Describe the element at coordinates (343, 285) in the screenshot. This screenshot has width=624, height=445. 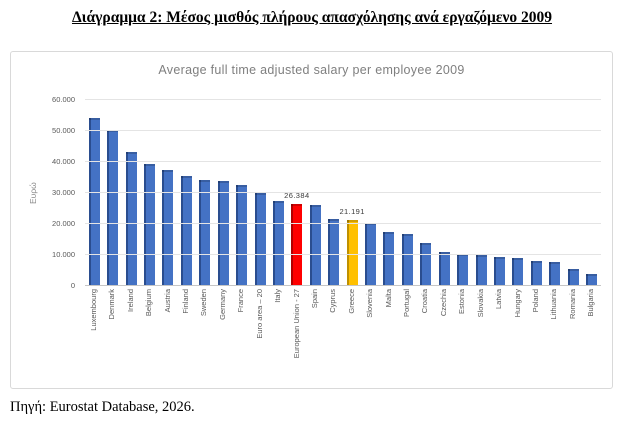
I see `x-axis-line` at that location.